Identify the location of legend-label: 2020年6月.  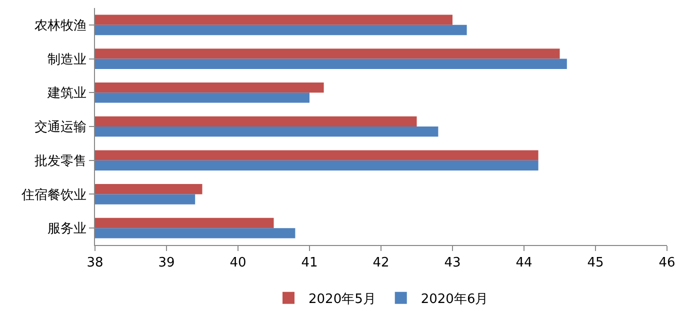
(454, 299).